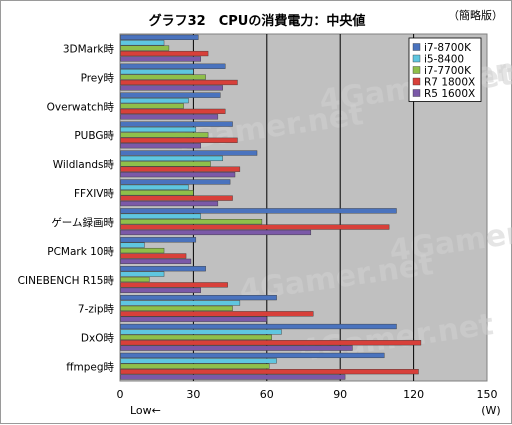  What do you see at coordinates (98, 78) in the screenshot?
I see `category-label: Prey時` at bounding box center [98, 78].